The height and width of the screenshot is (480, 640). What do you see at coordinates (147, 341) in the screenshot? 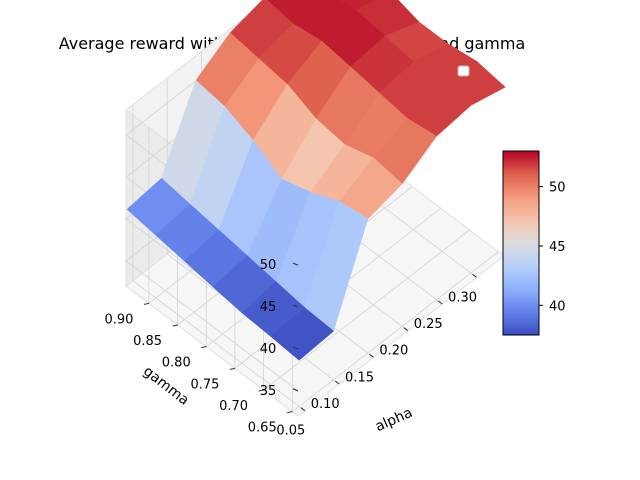
I see `y-tick-label: 0.85` at bounding box center [147, 341].